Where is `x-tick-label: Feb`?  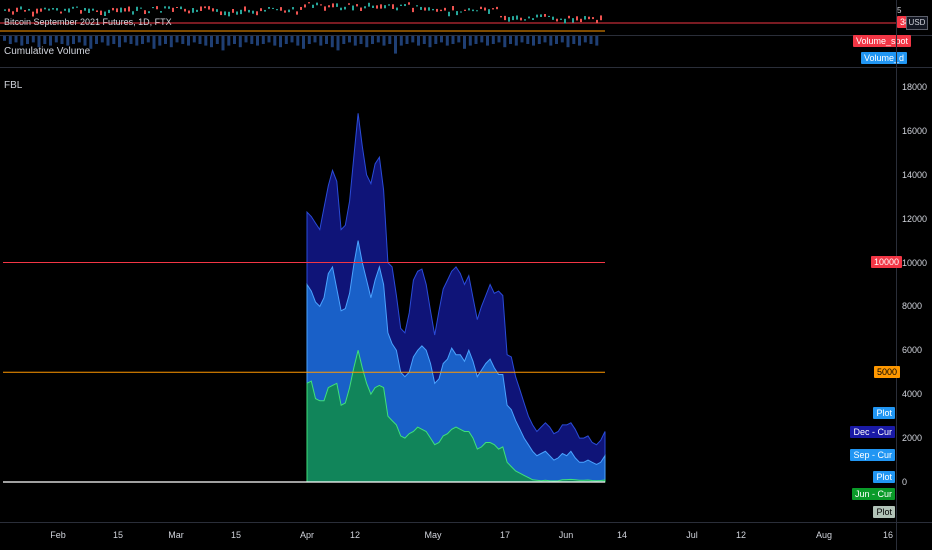 x-tick-label: Feb is located at coordinates (58, 535).